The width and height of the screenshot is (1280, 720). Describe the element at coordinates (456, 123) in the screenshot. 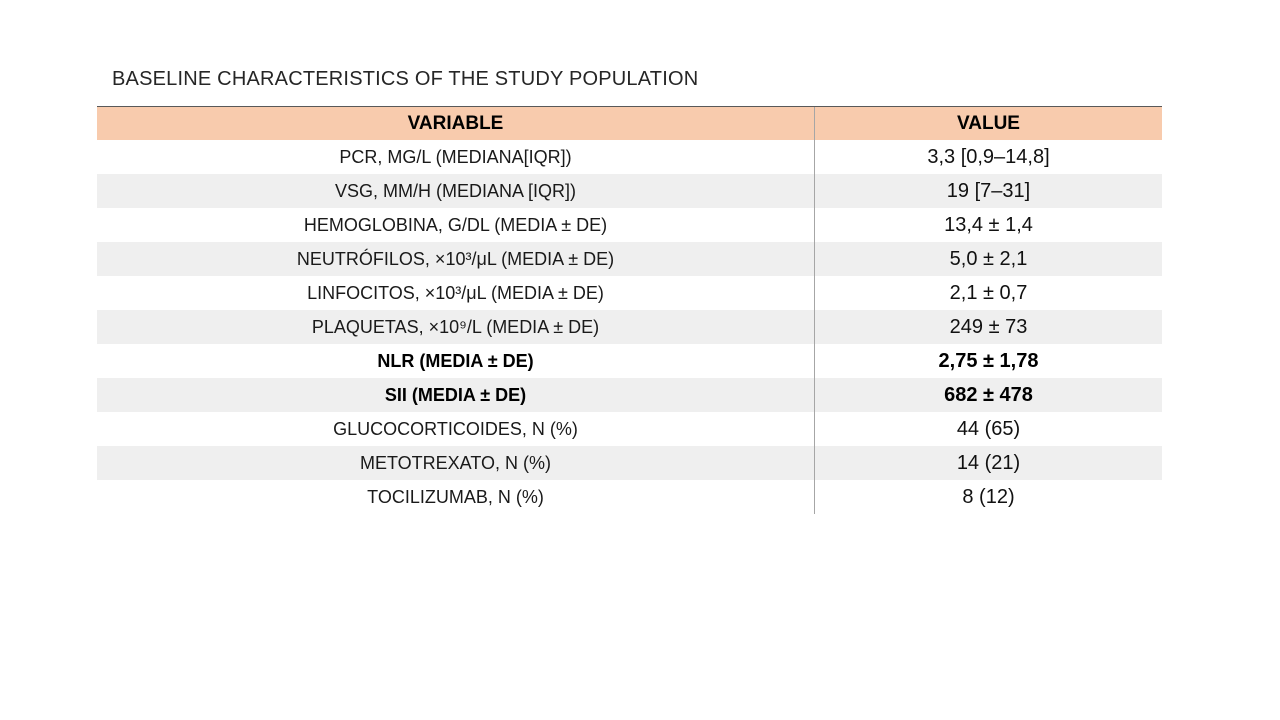

I see `column-header-variable: VARIABLE` at that location.